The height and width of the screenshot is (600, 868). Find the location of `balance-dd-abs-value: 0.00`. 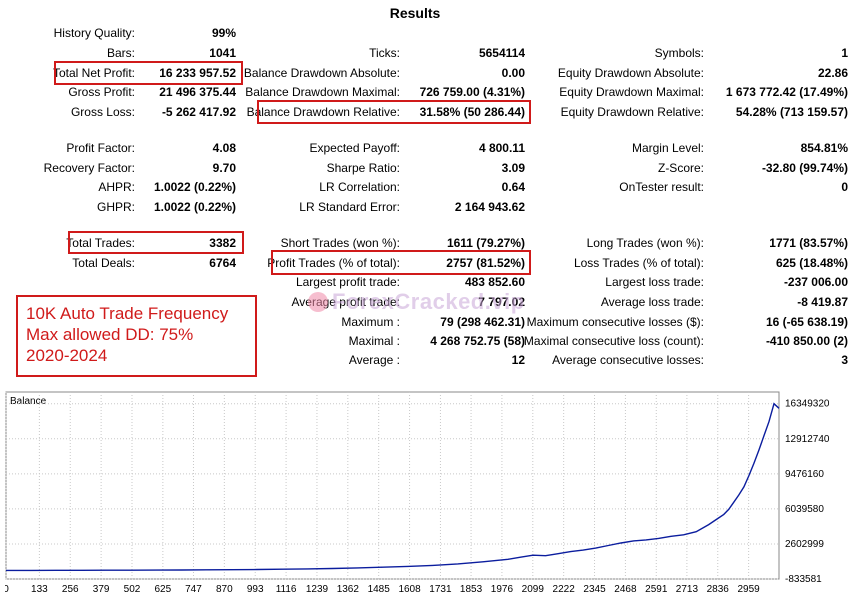

balance-dd-abs-value: 0.00 is located at coordinates (513, 73).